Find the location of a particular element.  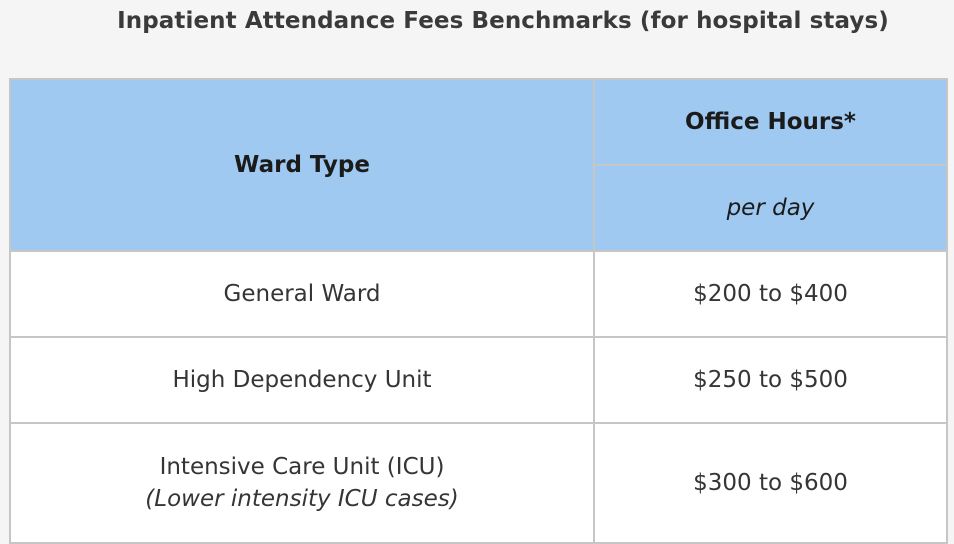

ward-note: (Lower intensity ICU cases) is located at coordinates (302, 499).